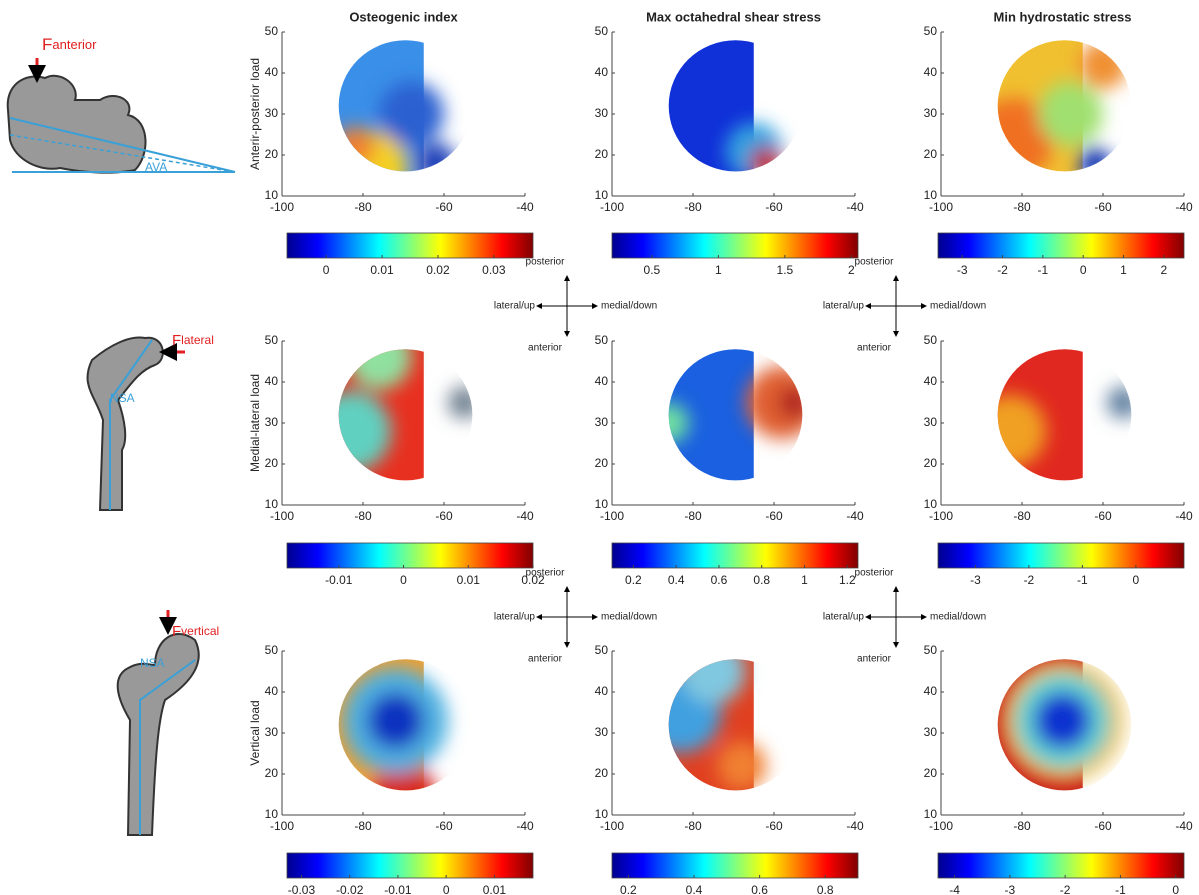 This screenshot has width=1199, height=895. I want to click on force-subscript: lateral, so click(197, 340).